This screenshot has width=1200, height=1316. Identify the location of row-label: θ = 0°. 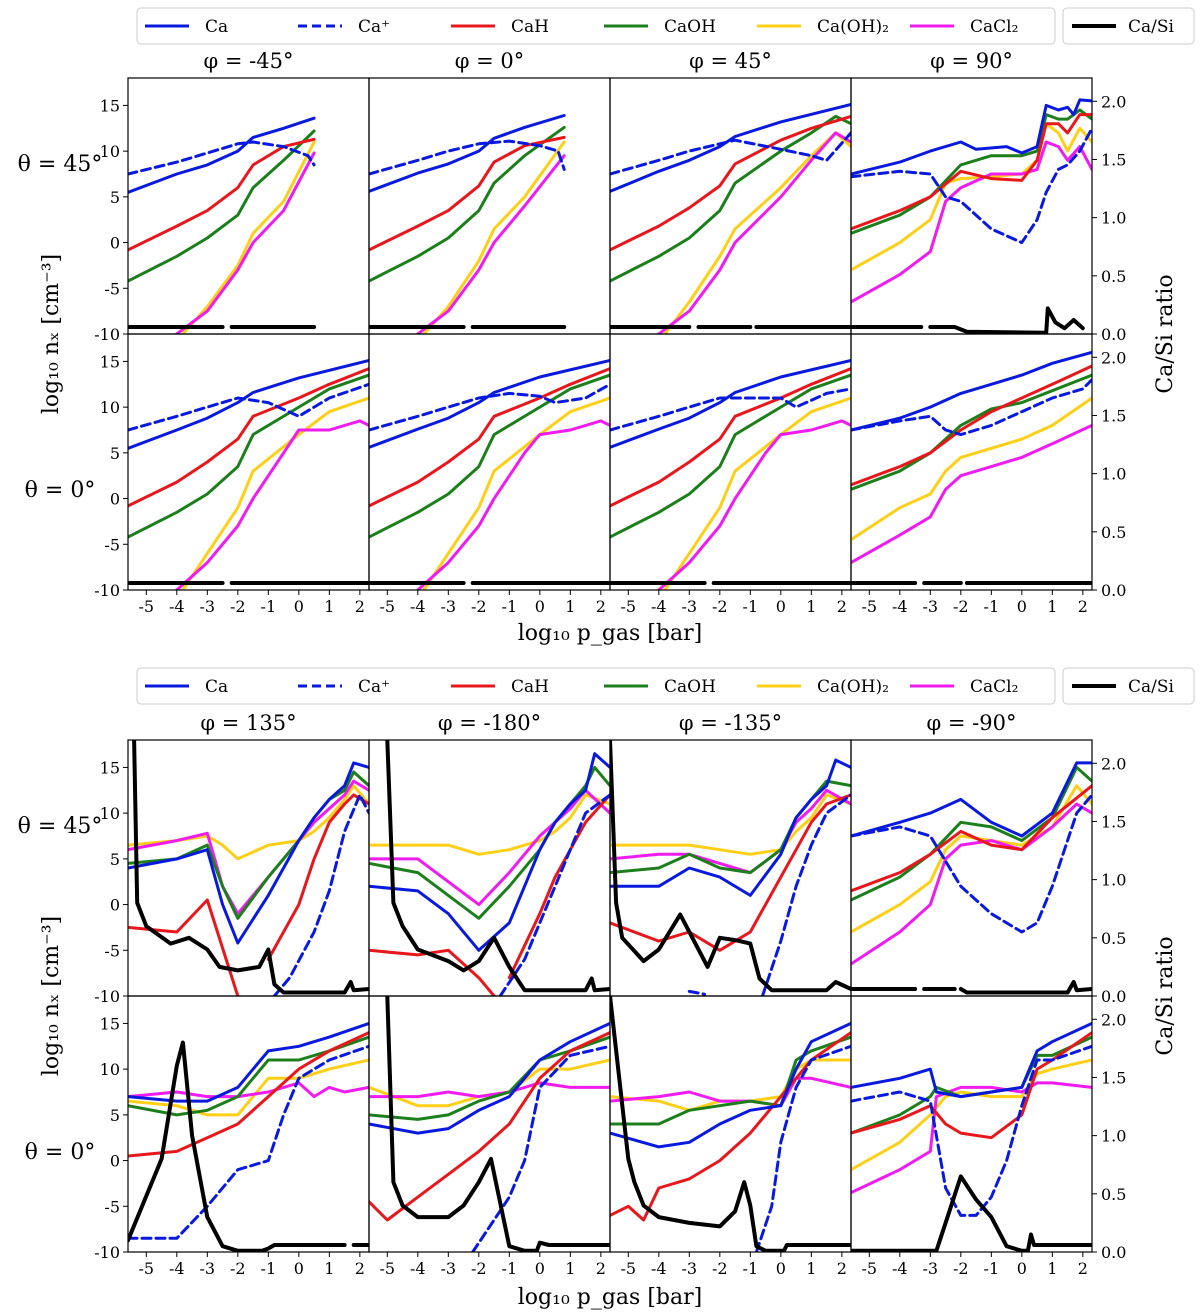
(60, 490).